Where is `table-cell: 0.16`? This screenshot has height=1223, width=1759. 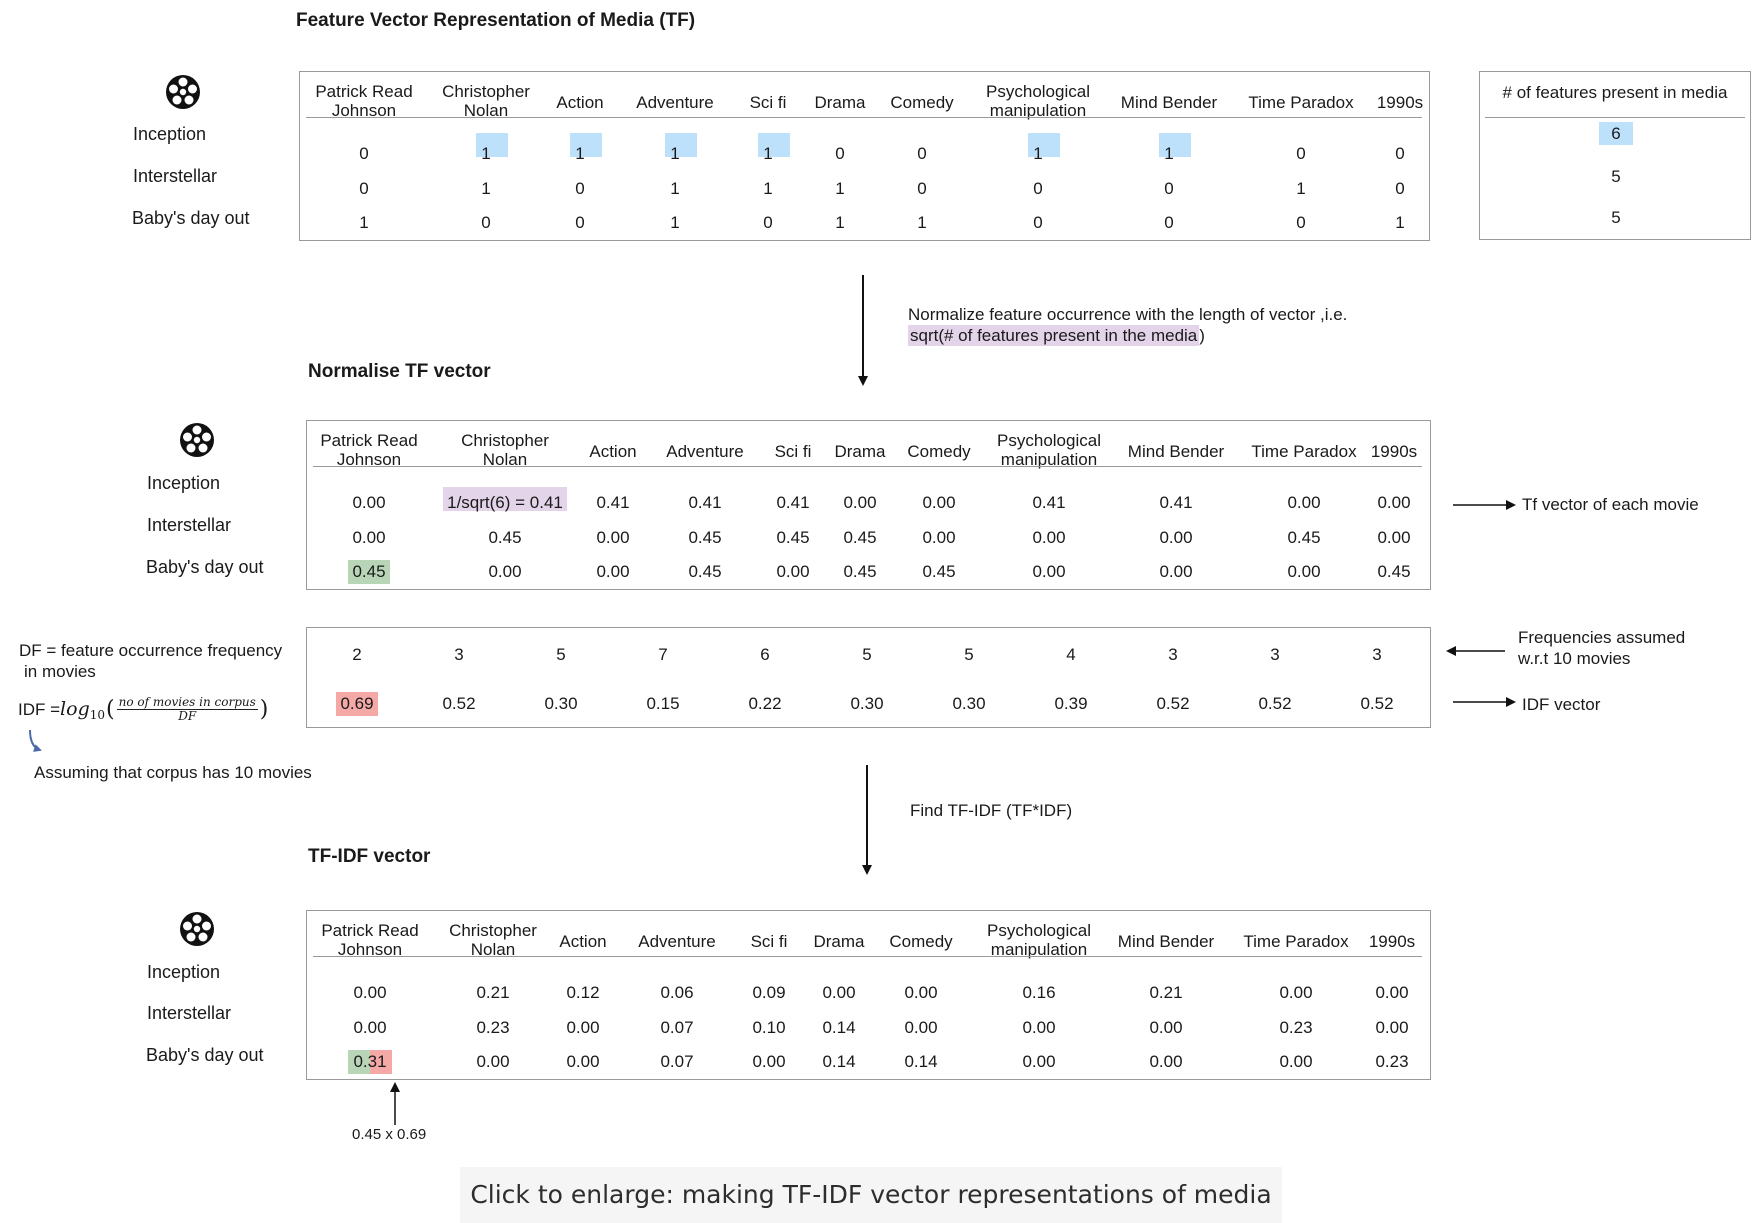
table-cell: 0.16 is located at coordinates (1039, 992).